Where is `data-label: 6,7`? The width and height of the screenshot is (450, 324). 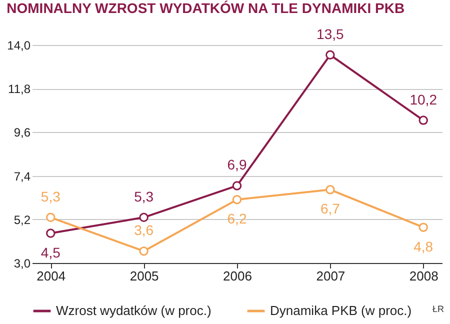 data-label: 6,7 is located at coordinates (330, 208).